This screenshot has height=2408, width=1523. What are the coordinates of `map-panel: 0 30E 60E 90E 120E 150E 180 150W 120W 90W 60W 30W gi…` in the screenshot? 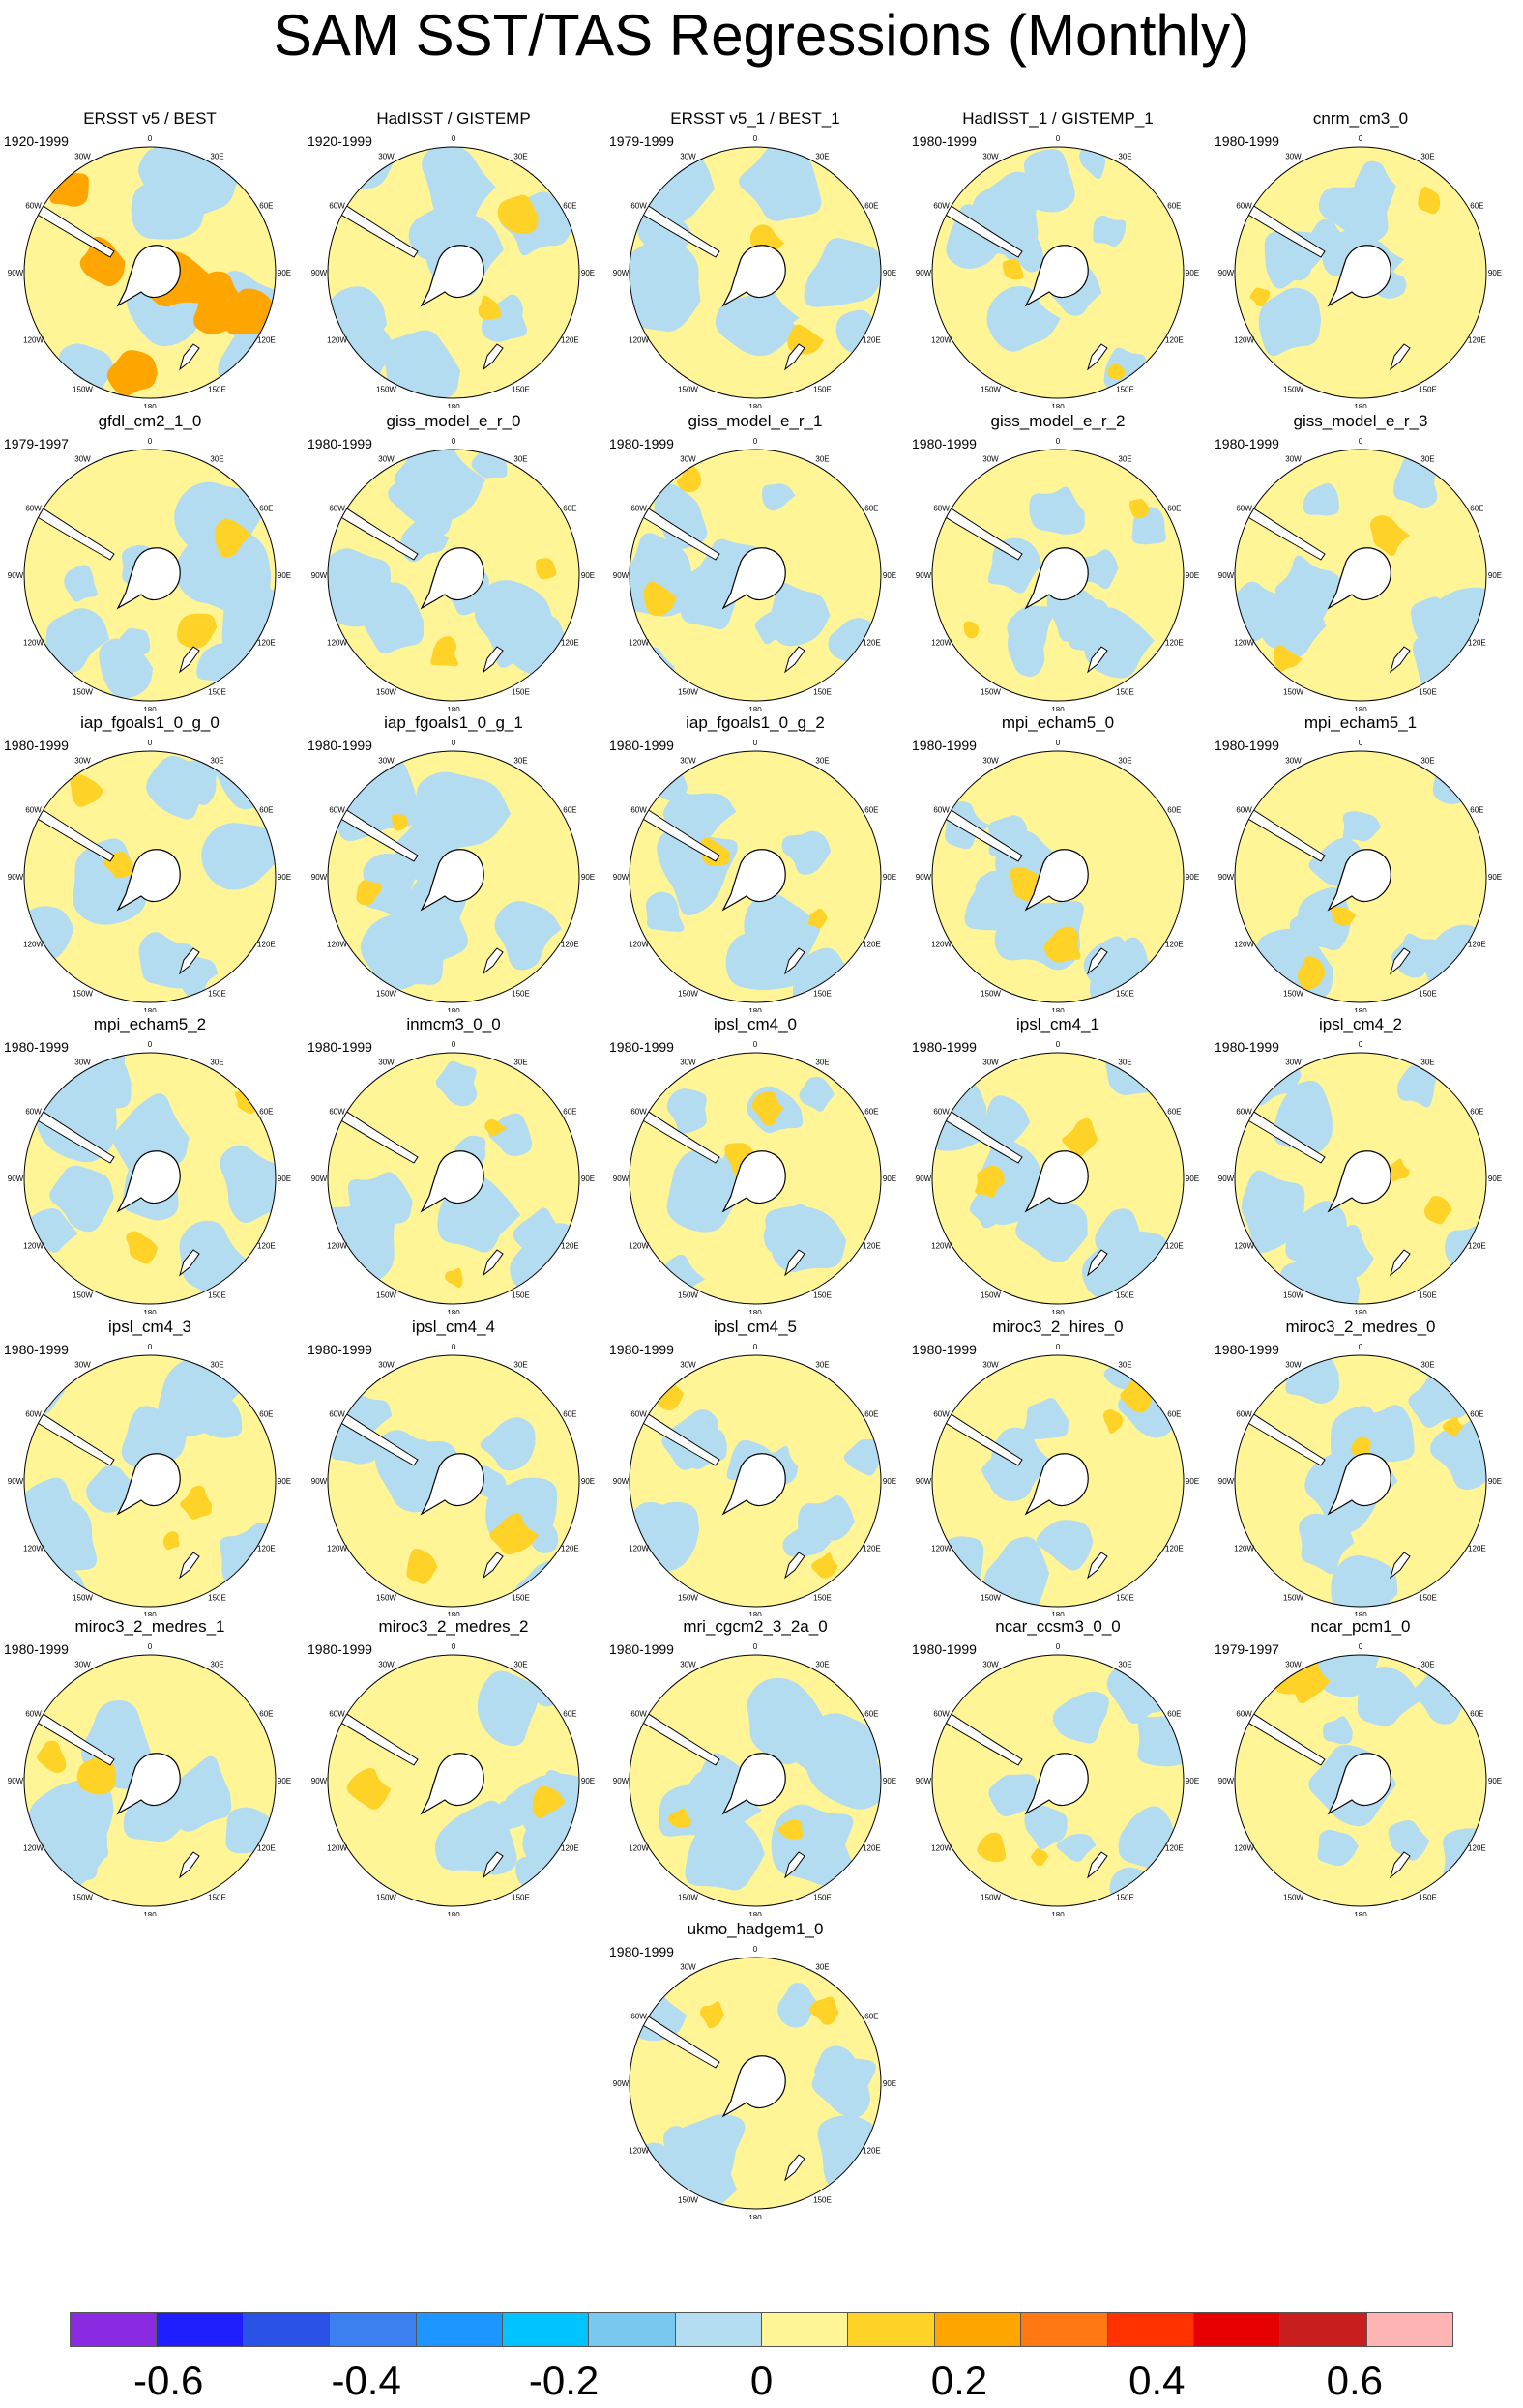 It's located at (1360, 563).